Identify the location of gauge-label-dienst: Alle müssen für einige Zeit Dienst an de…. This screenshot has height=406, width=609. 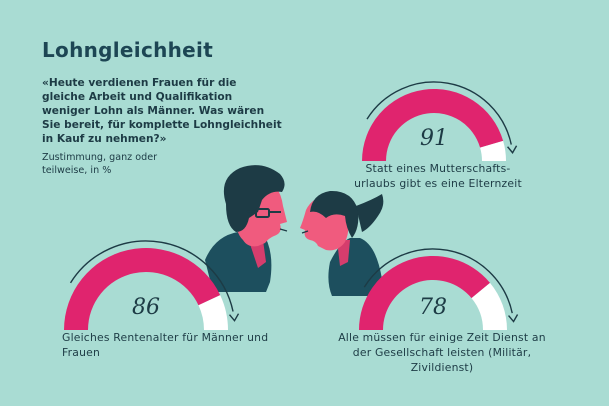
(442, 352).